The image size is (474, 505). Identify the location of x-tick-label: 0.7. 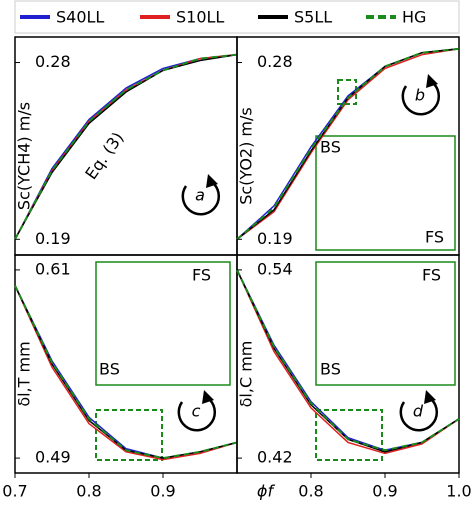
(14, 491).